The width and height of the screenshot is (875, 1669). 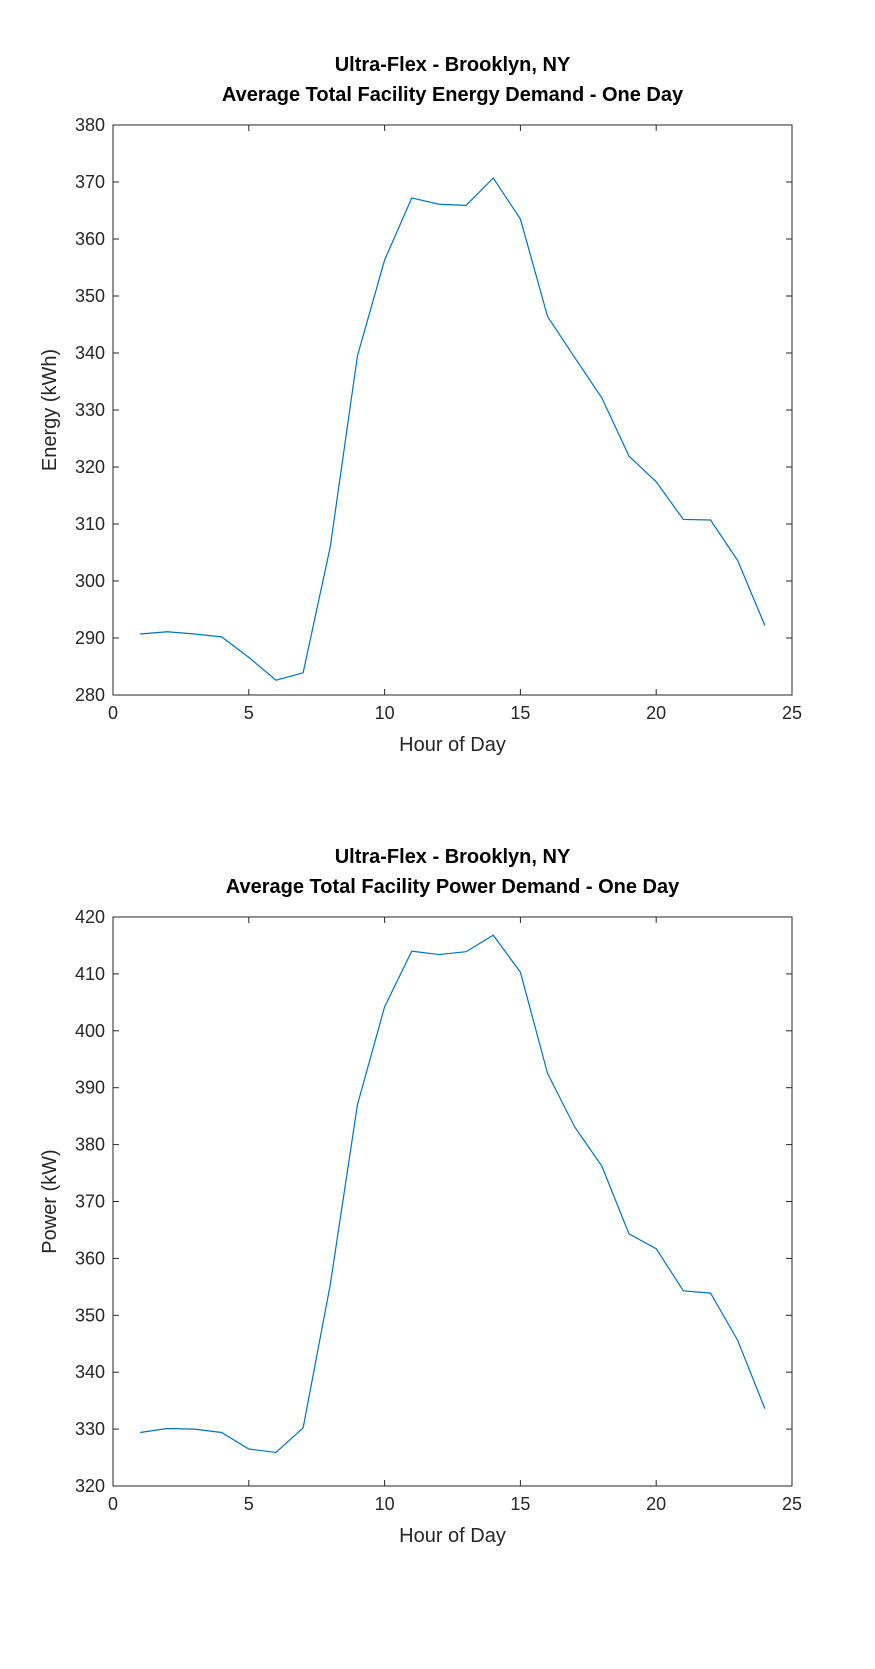 What do you see at coordinates (90, 917) in the screenshot?
I see `y-tick-label: 420` at bounding box center [90, 917].